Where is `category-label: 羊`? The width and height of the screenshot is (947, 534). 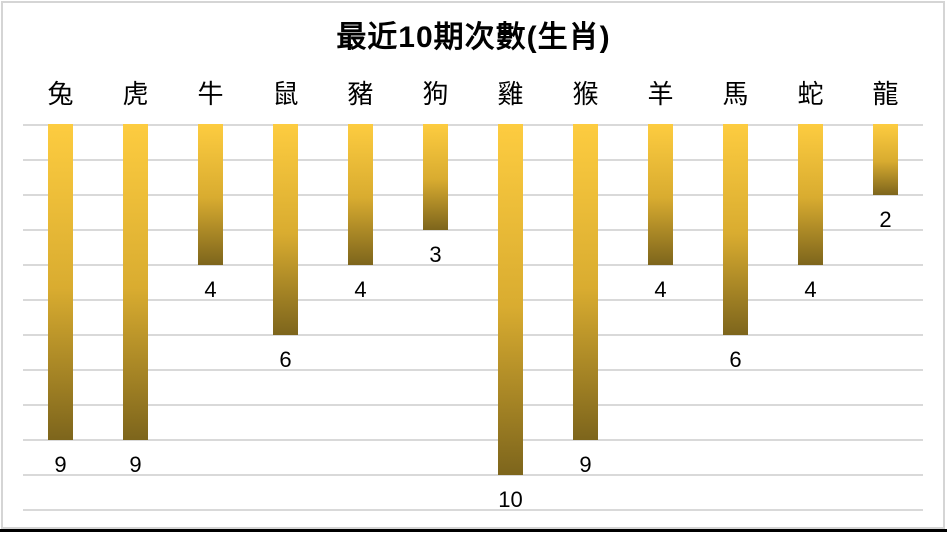 category-label: 羊 is located at coordinates (660, 94).